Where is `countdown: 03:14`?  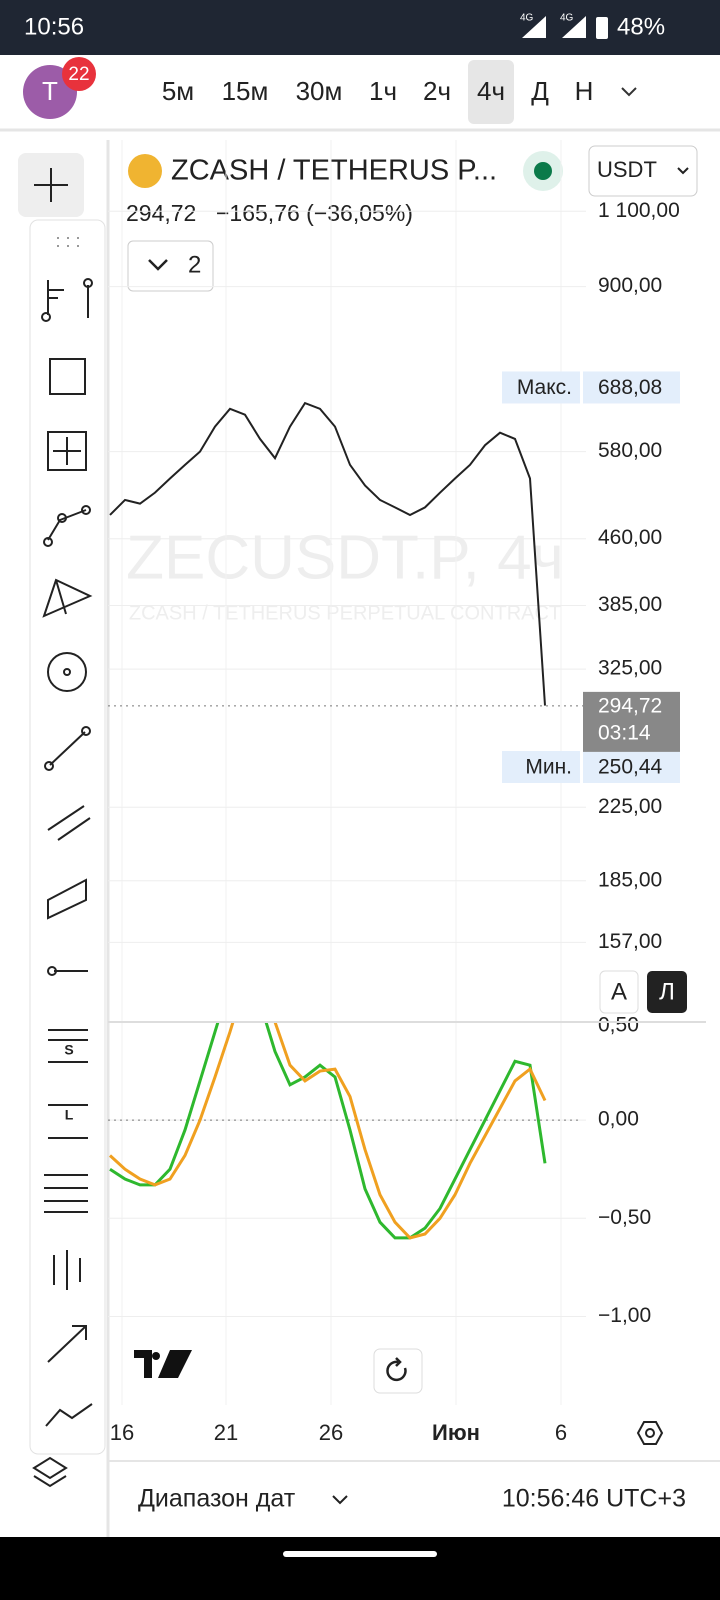 countdown: 03:14 is located at coordinates (624, 732).